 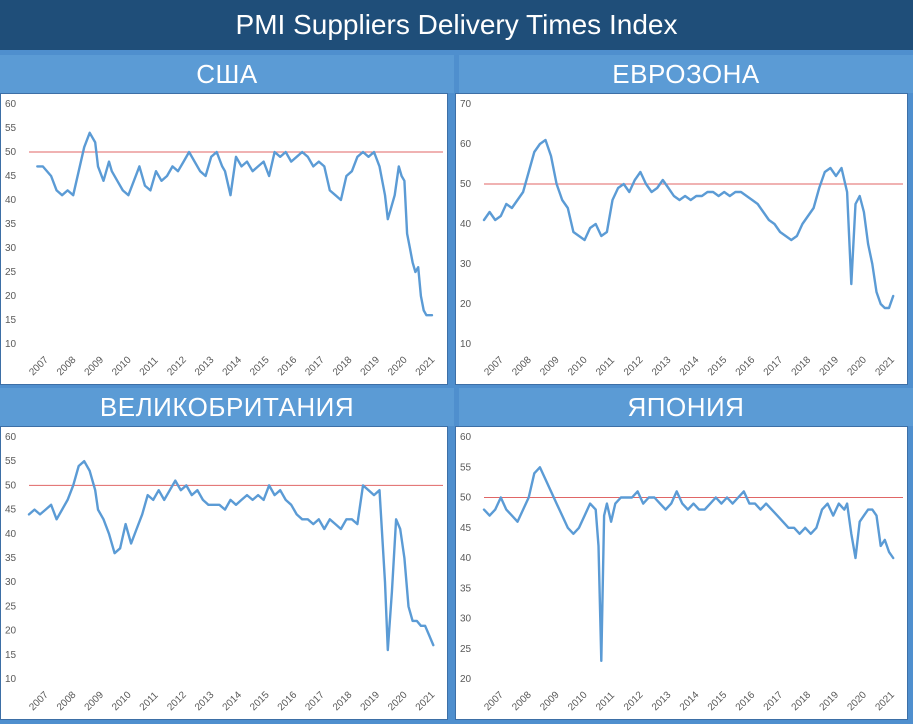 I want to click on chart-title-uk: ВЕЛИКОБРИТАНИЯ, so click(x=227, y=407).